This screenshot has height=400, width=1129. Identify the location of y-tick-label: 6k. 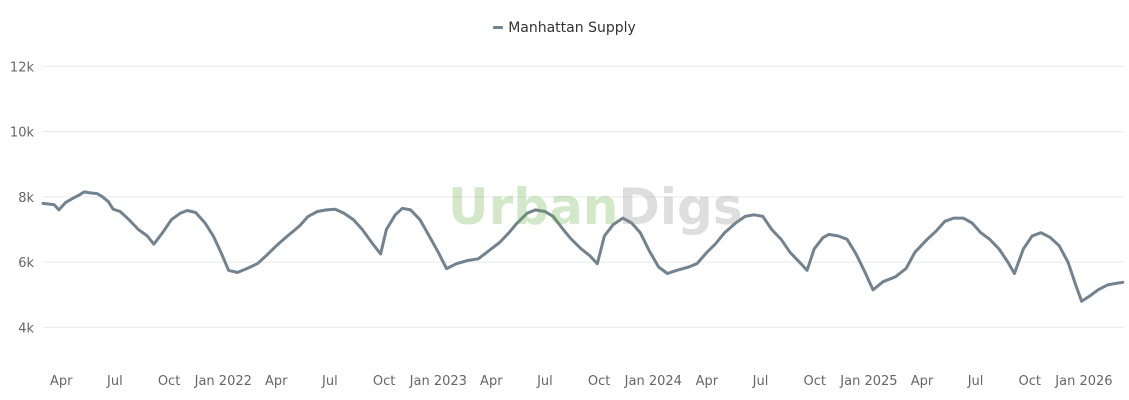
(26, 263).